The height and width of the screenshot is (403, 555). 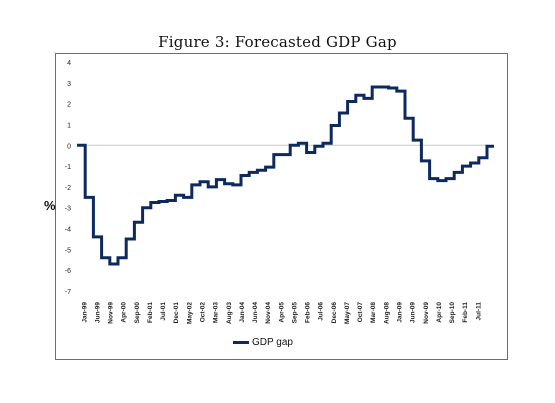 What do you see at coordinates (124, 312) in the screenshot?
I see `x-tick-label: Apr-00` at bounding box center [124, 312].